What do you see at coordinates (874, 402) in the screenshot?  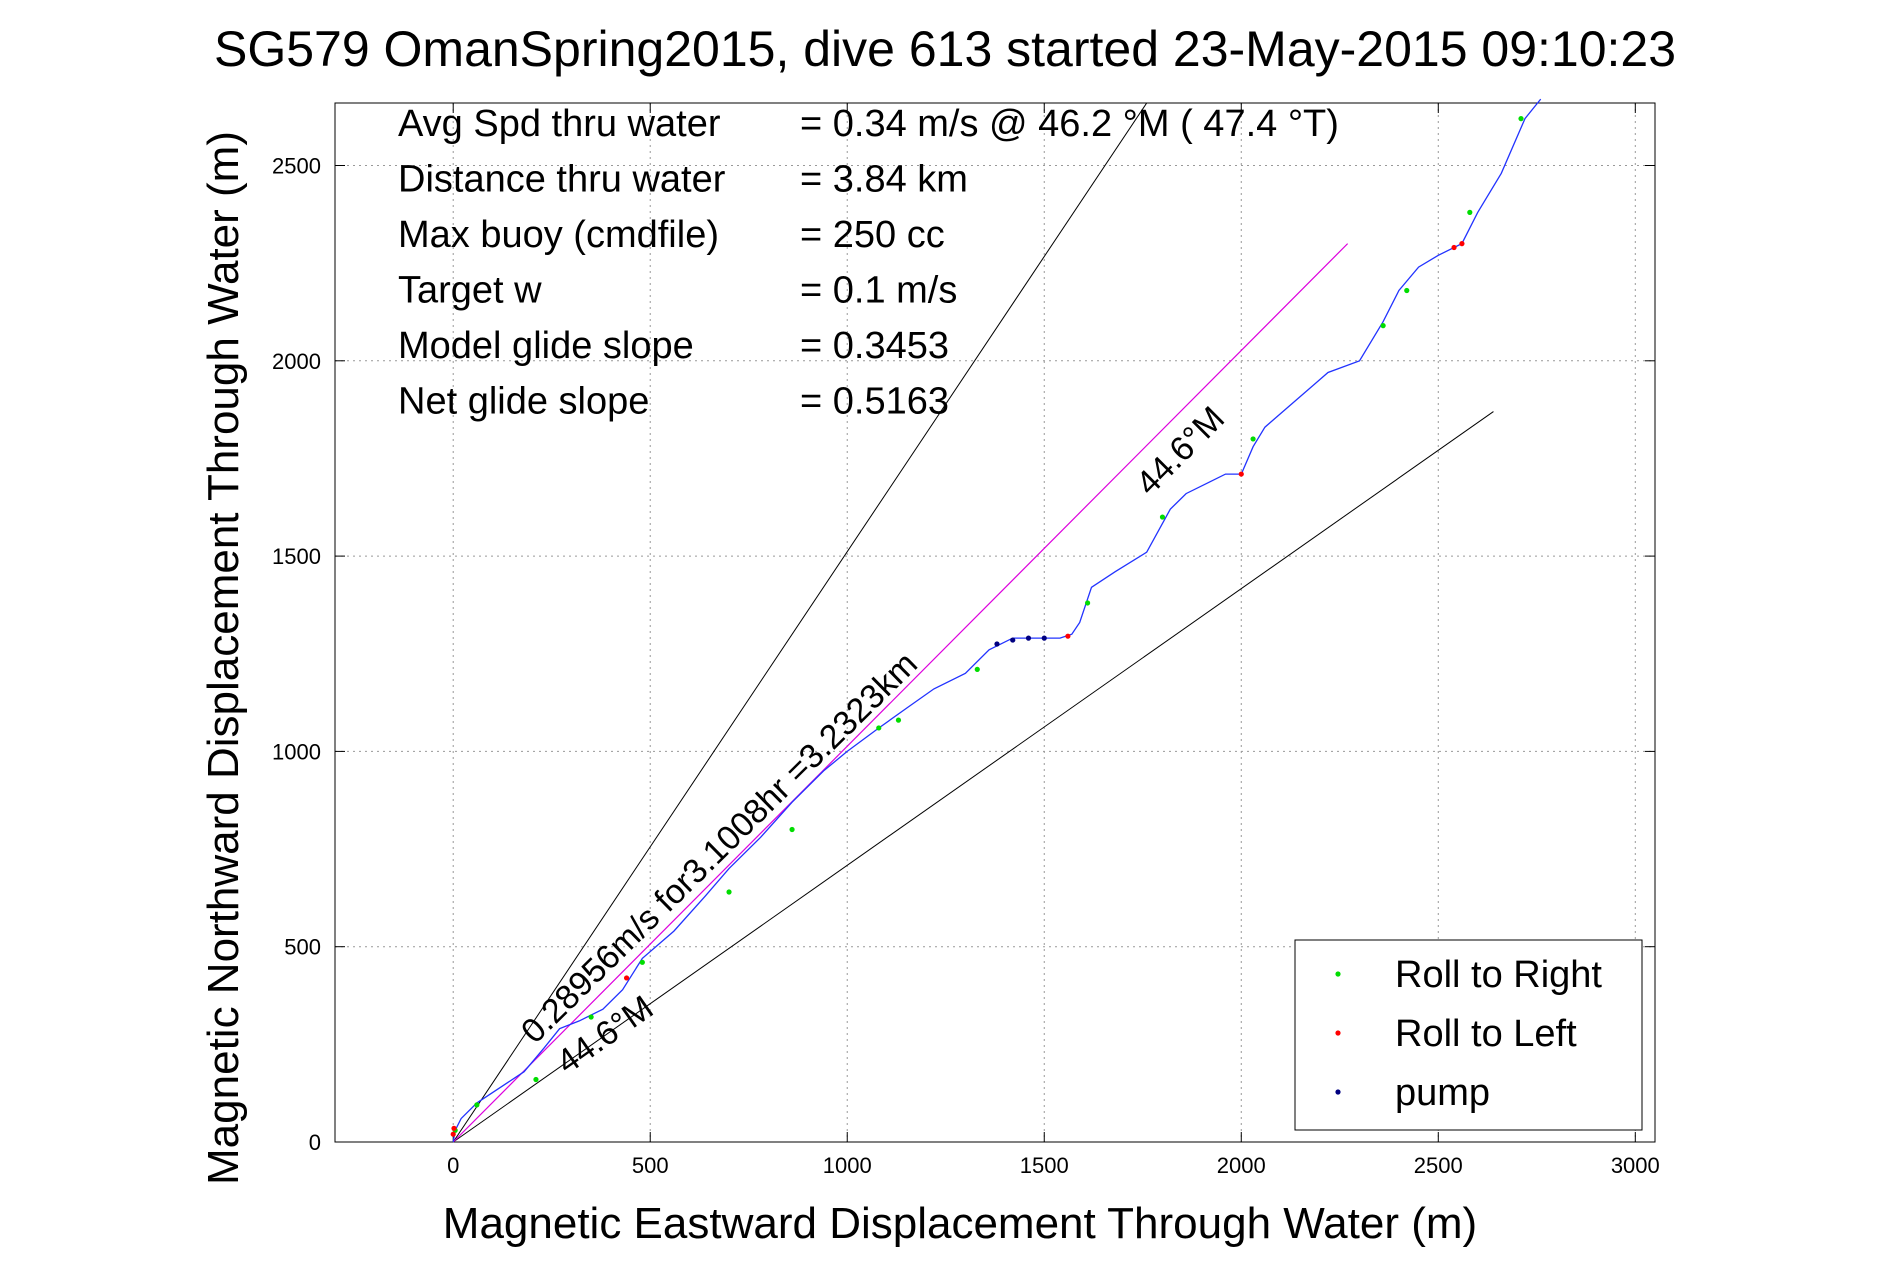 I see `stat-value: = 0.5163` at bounding box center [874, 402].